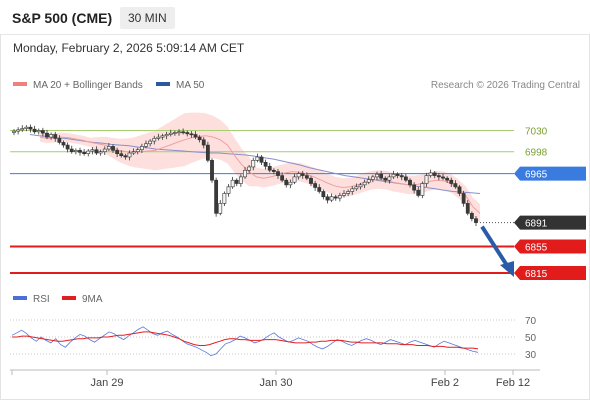 This screenshot has height=400, width=590. I want to click on level-label-6891: 6891, so click(536, 224).